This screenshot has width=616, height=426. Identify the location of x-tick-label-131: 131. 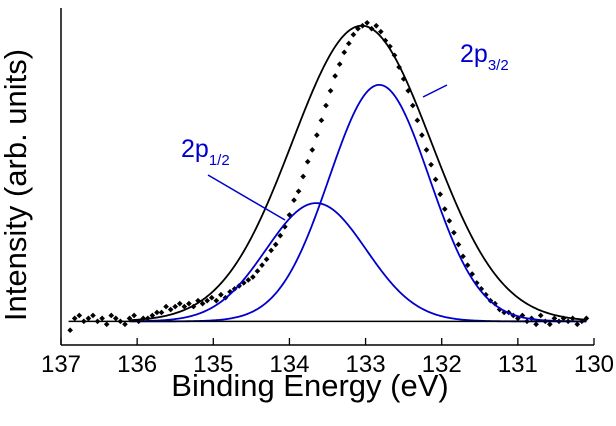
(518, 364).